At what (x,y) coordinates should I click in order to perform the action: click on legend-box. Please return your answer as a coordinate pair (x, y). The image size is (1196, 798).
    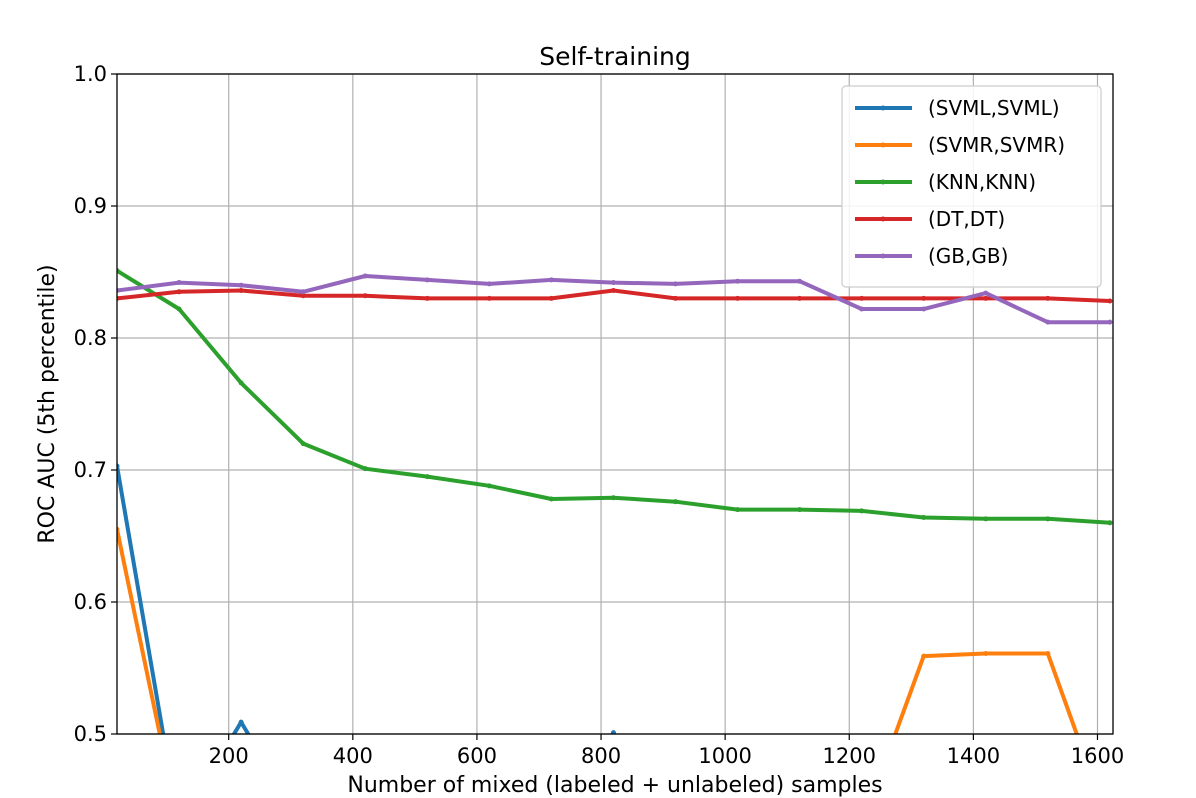
    Looking at the image, I should click on (971, 186).